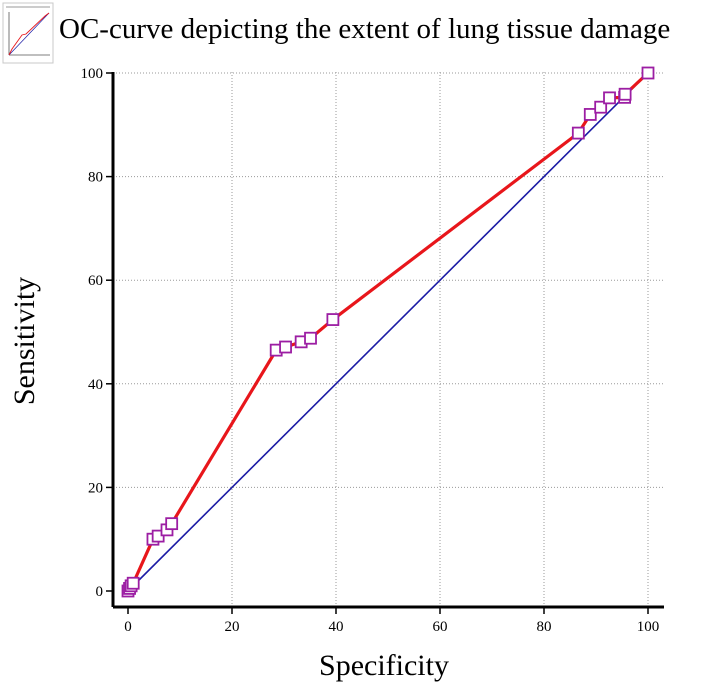 The width and height of the screenshot is (708, 690). What do you see at coordinates (92, 74) in the screenshot?
I see `y-tick-label: 100` at bounding box center [92, 74].